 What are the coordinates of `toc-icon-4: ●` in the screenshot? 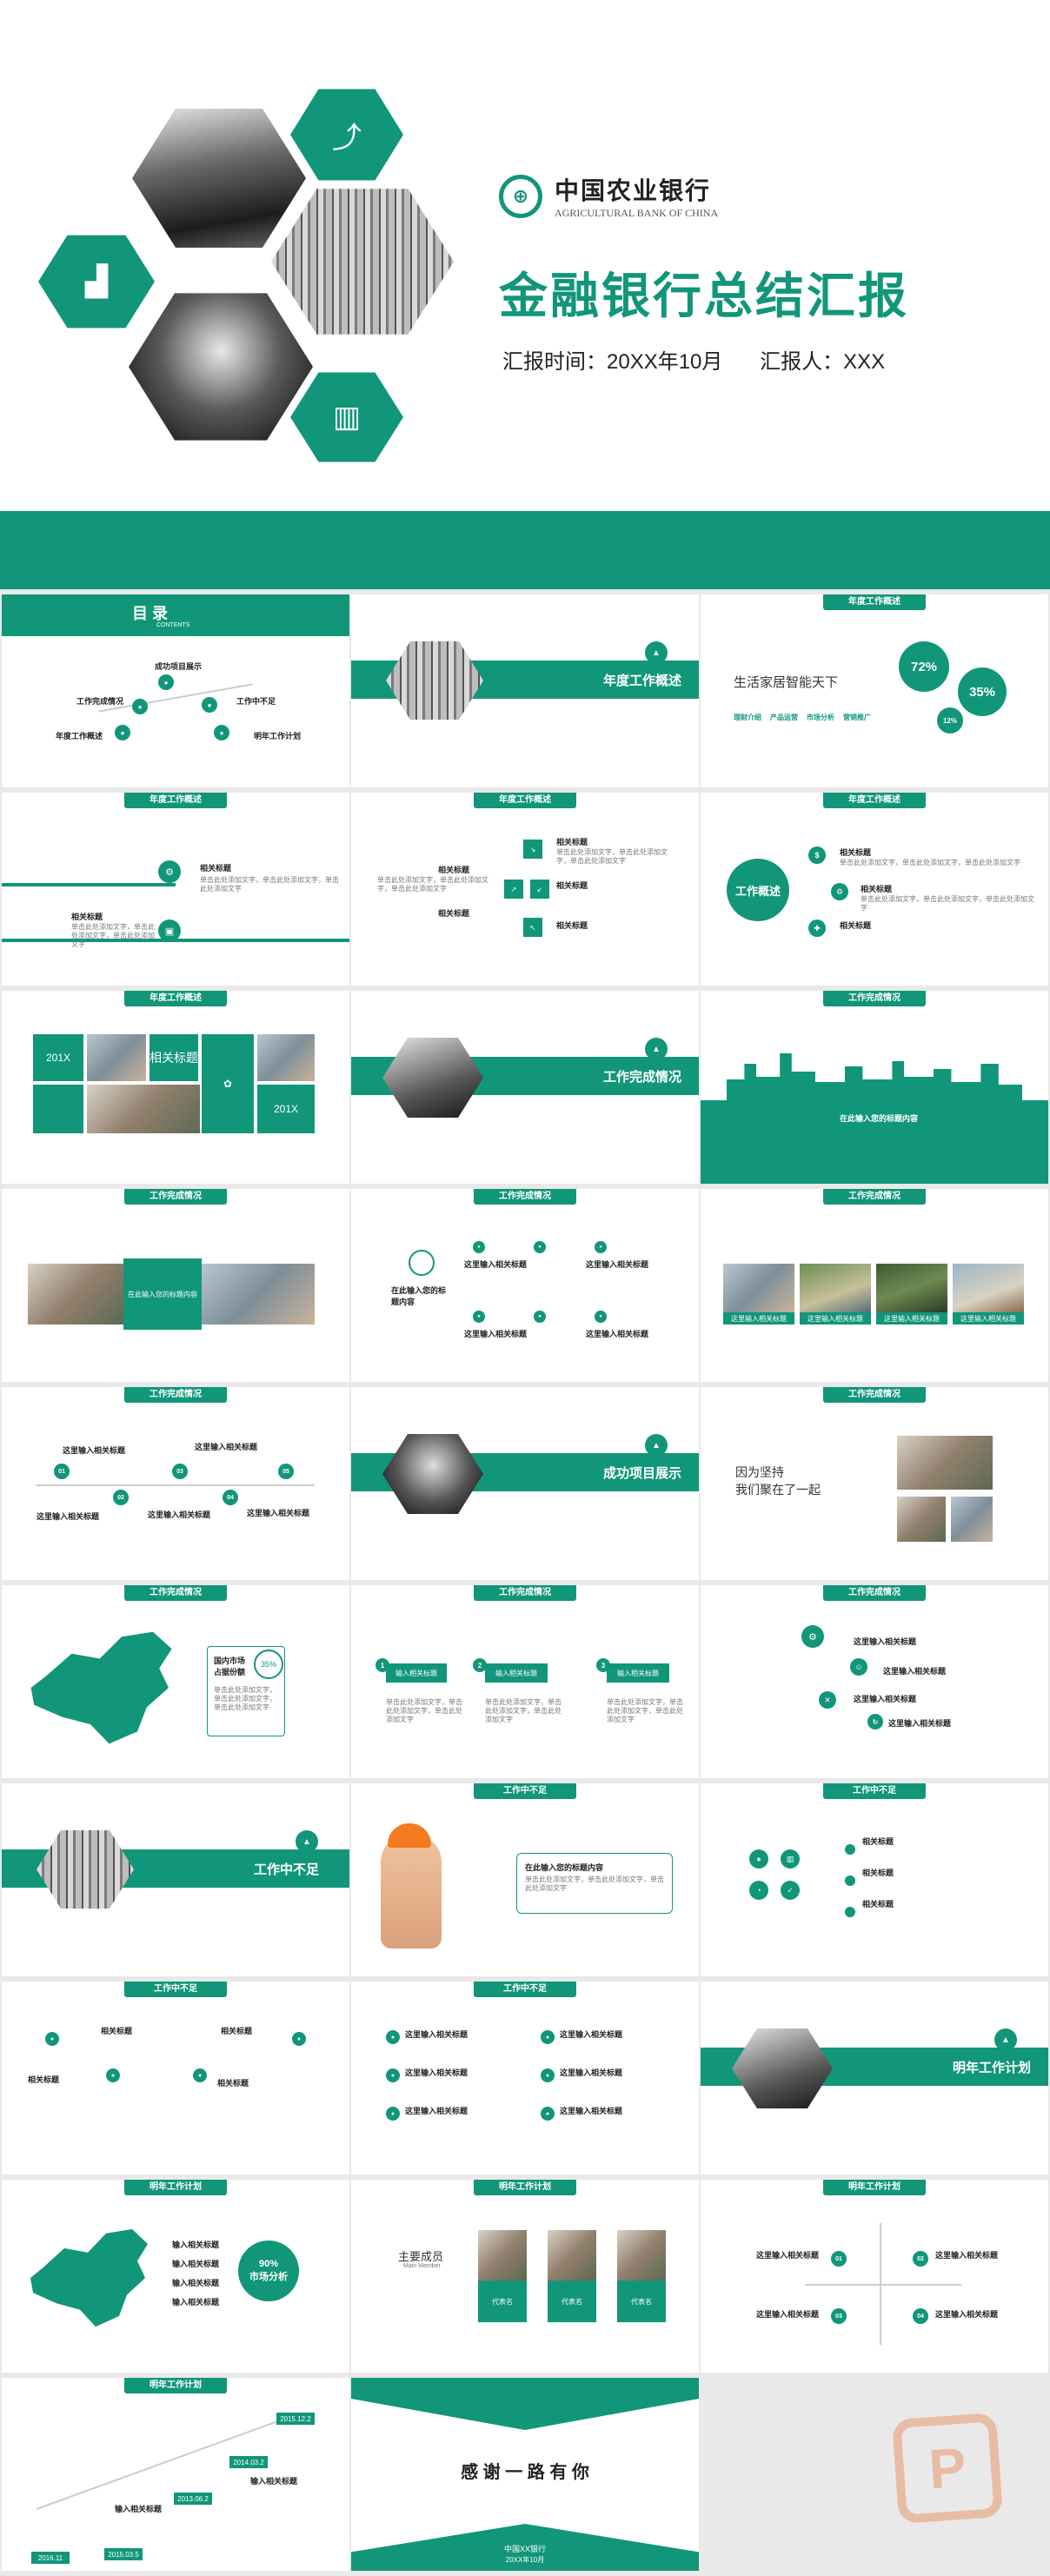 It's located at (123, 732).